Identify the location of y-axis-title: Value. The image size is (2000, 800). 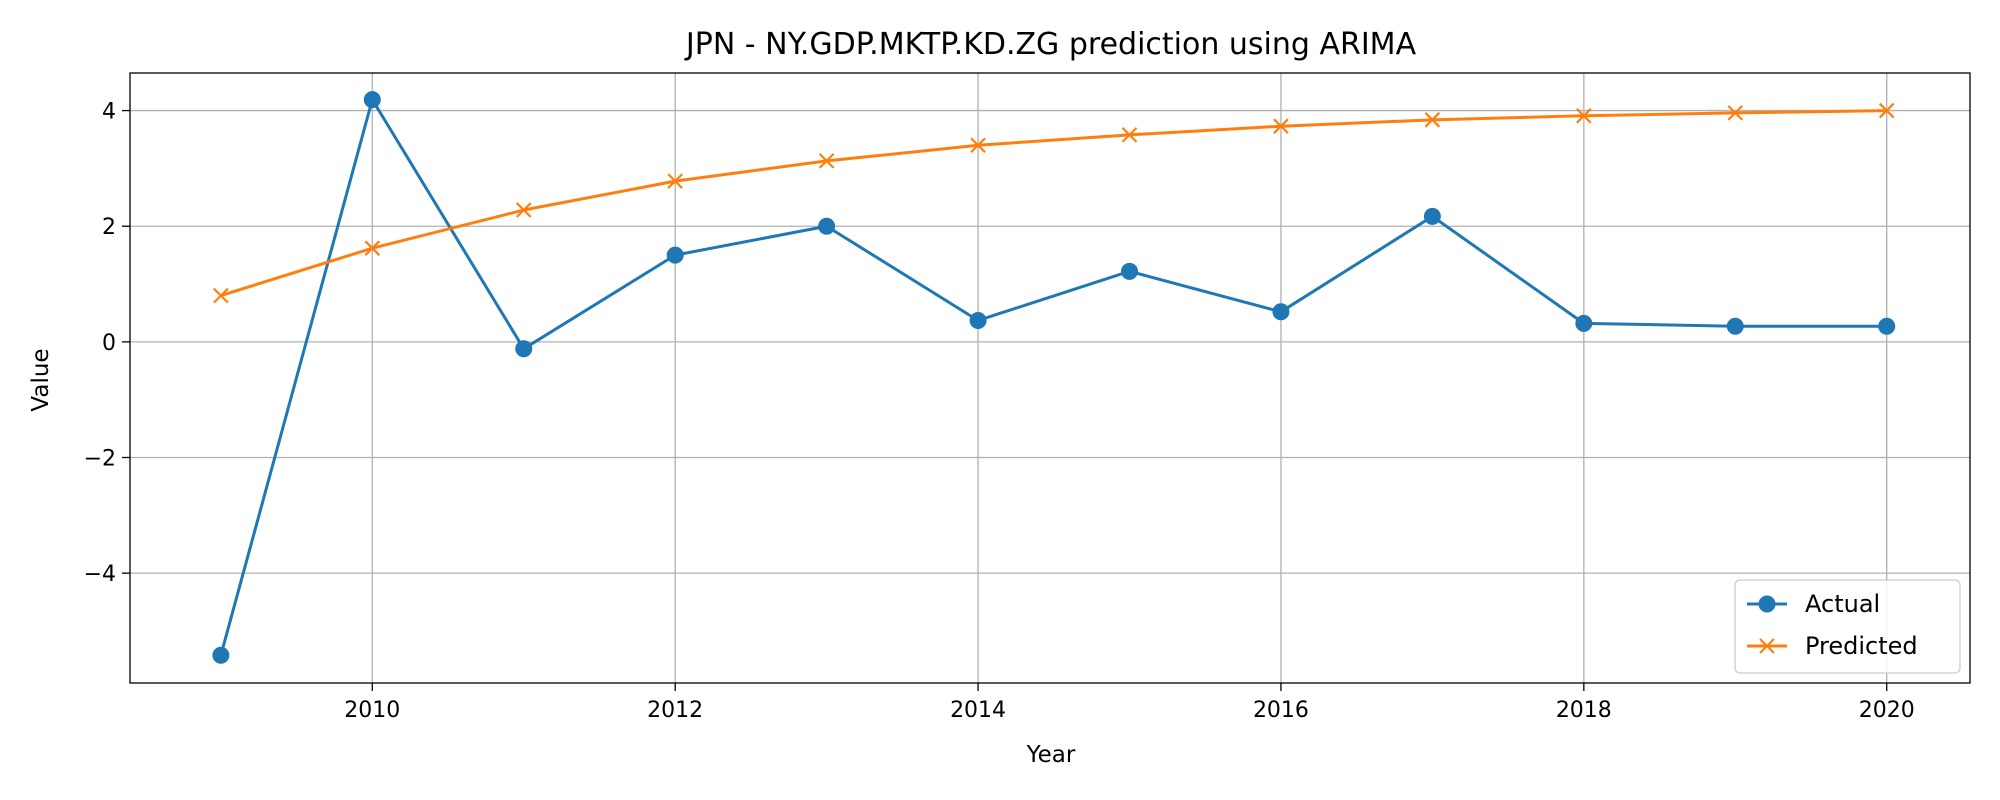
(41, 379).